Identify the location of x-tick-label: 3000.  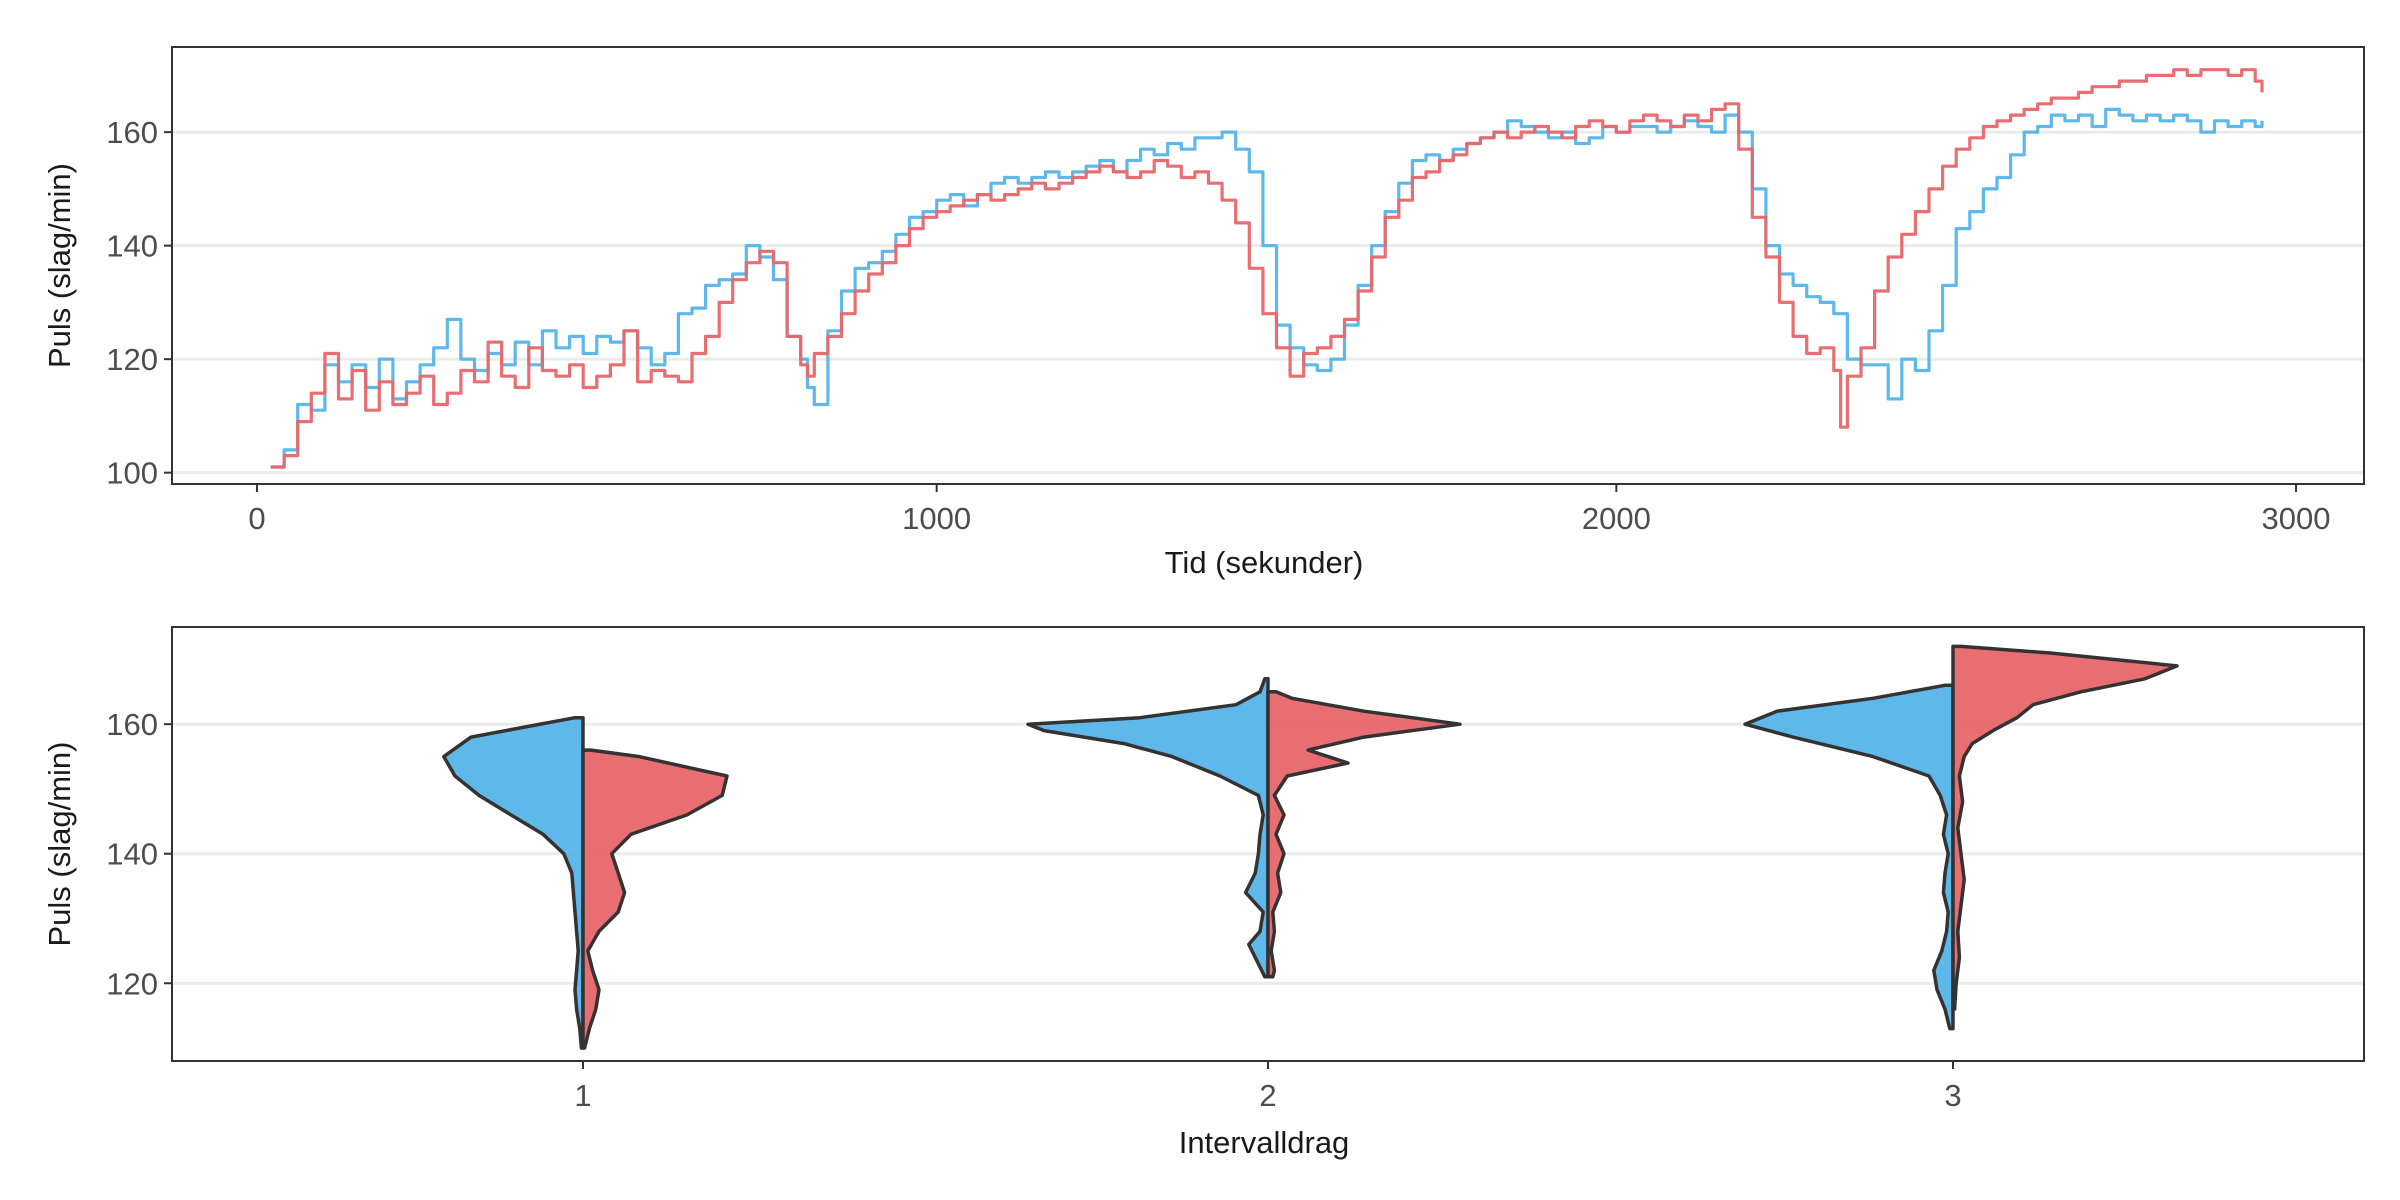
(2296, 518).